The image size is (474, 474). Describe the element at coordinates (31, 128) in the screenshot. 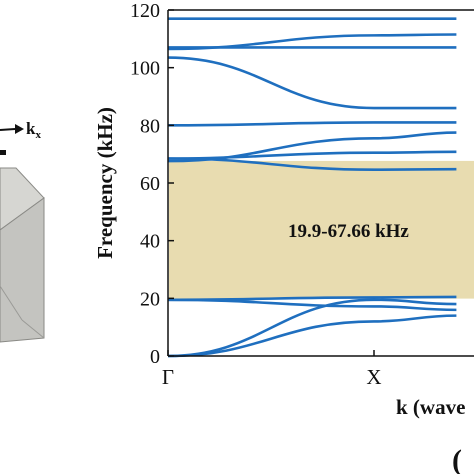

I see `kx-main: k` at that location.